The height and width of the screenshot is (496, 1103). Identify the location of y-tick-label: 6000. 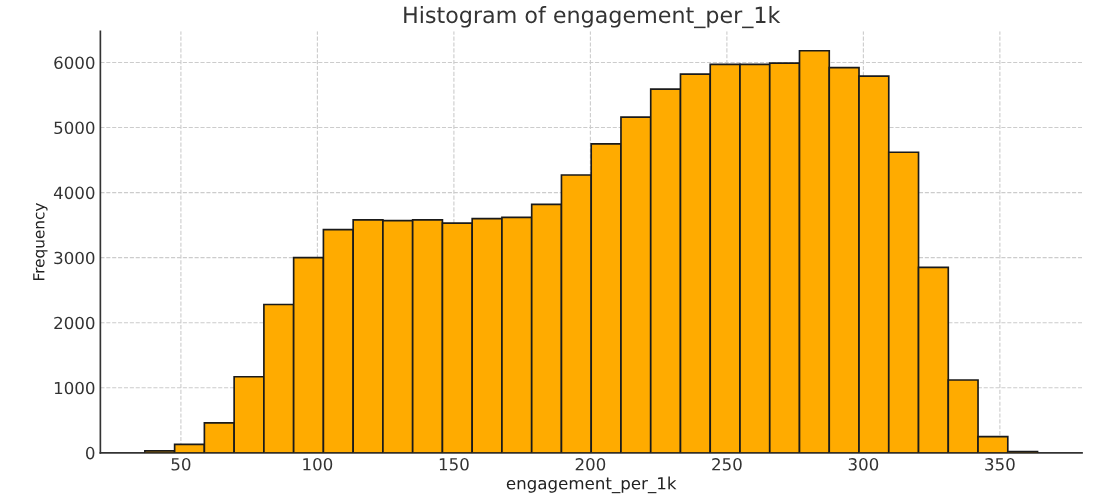
(74, 63).